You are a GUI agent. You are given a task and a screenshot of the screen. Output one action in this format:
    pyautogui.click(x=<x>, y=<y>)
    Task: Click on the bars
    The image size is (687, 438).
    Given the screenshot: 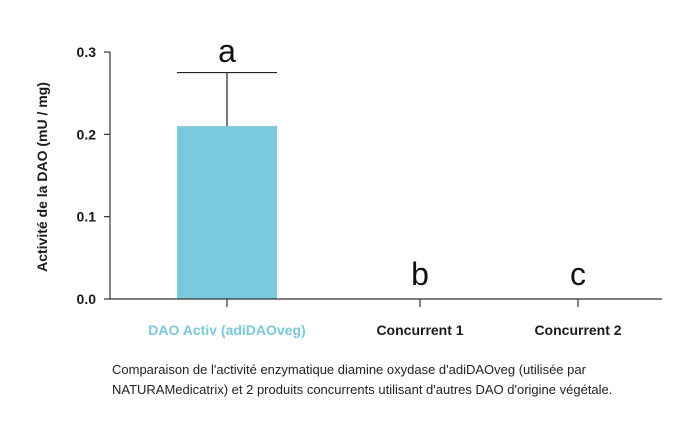 What is the action you would take?
    pyautogui.click(x=227, y=212)
    